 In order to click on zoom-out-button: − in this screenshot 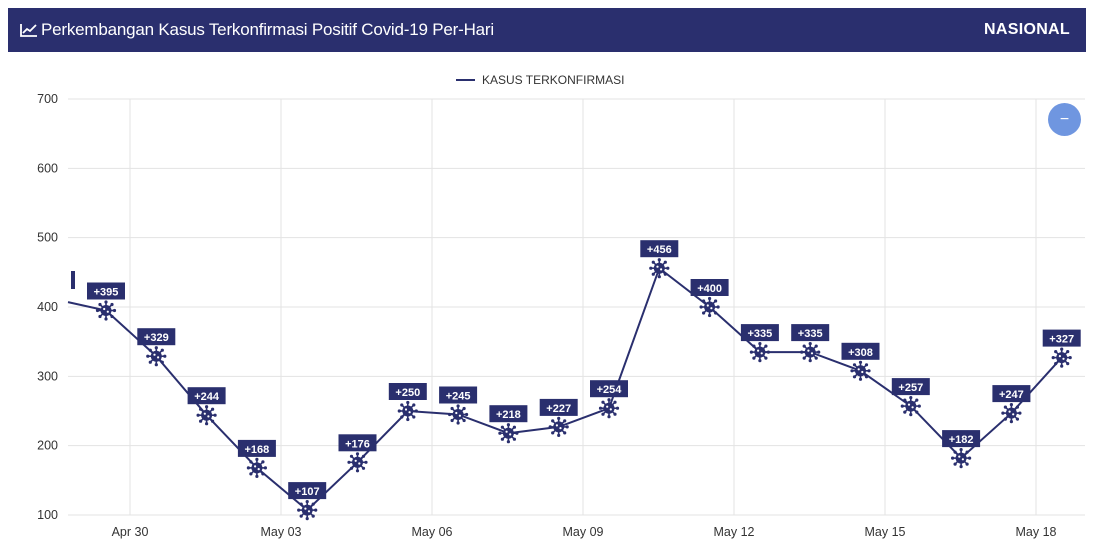, I will do `click(1064, 119)`.